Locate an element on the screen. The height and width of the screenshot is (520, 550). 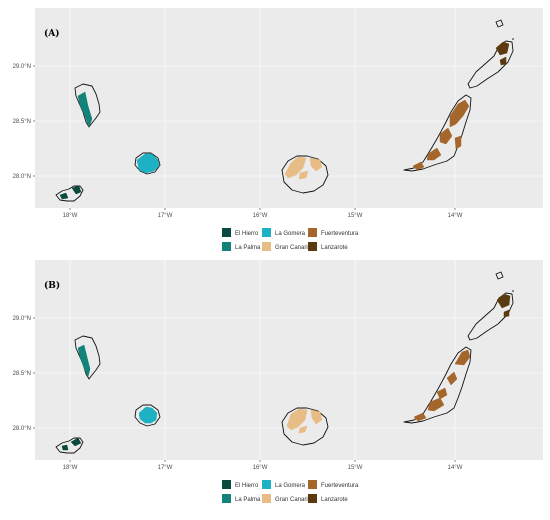
fuerteventura-coastline is located at coordinates (437, 385).